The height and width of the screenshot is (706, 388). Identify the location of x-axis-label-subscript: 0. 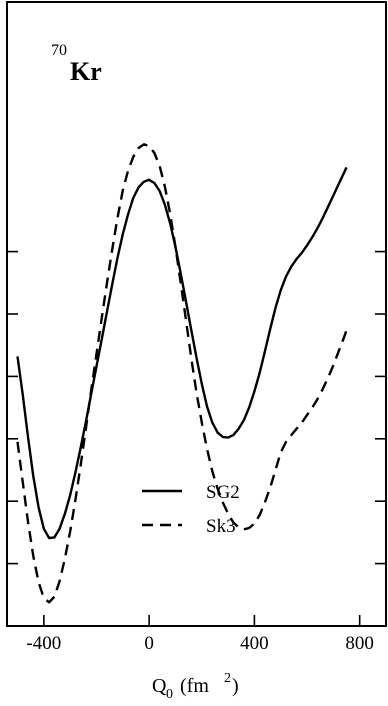
(169, 694).